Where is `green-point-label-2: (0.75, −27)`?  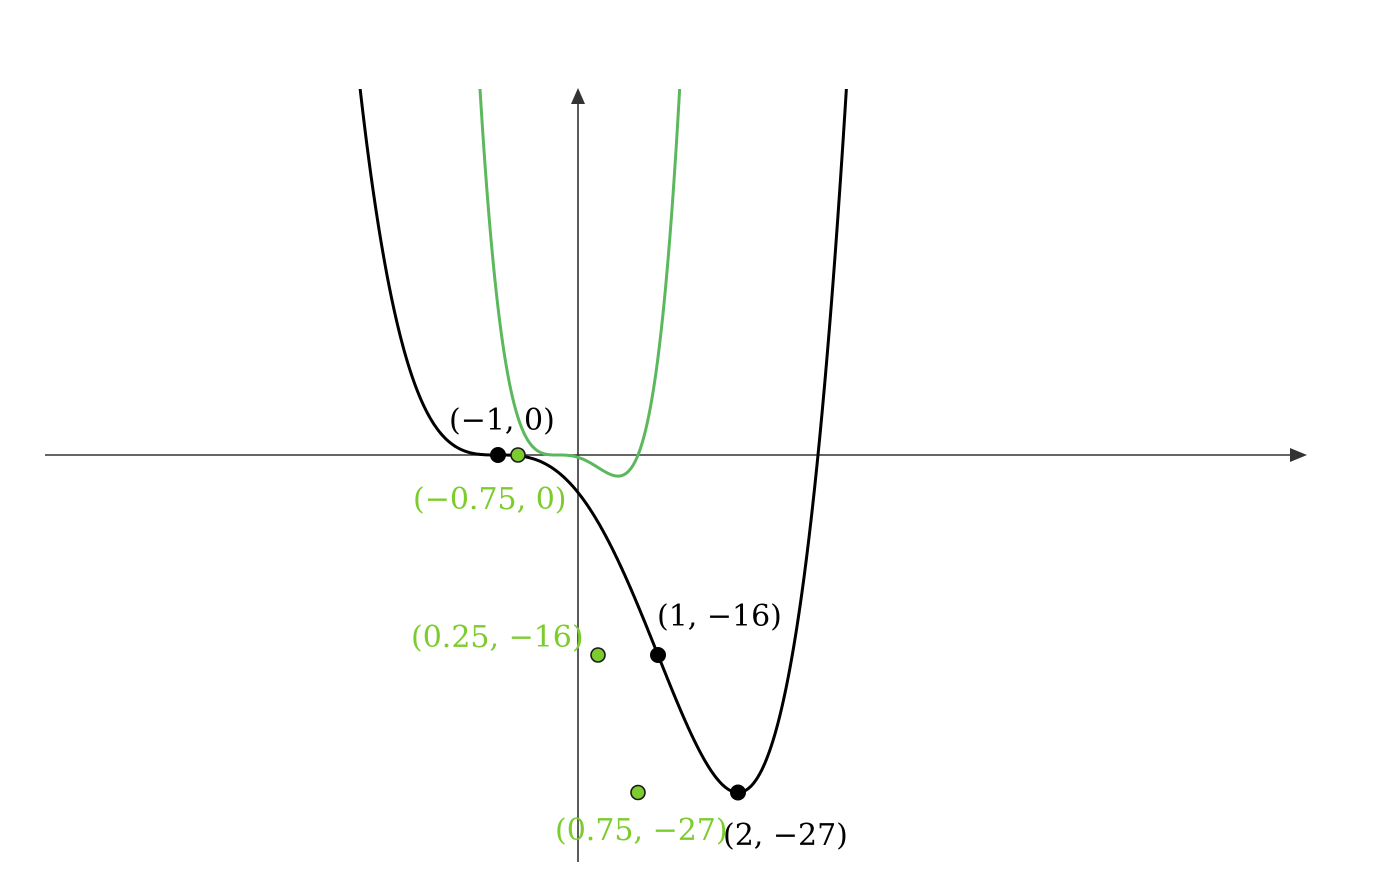 green-point-label-2: (0.75, −27) is located at coordinates (641, 830).